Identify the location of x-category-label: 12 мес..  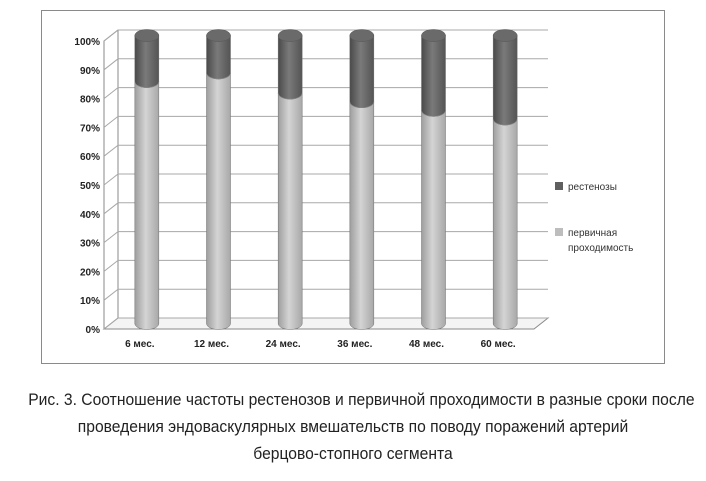
(211, 344).